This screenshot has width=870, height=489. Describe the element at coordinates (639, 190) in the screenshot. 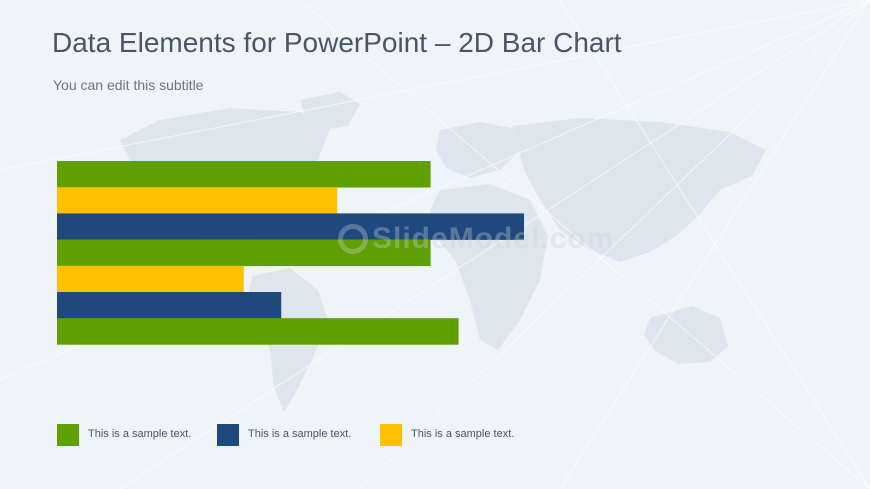

I see `map-asia` at that location.